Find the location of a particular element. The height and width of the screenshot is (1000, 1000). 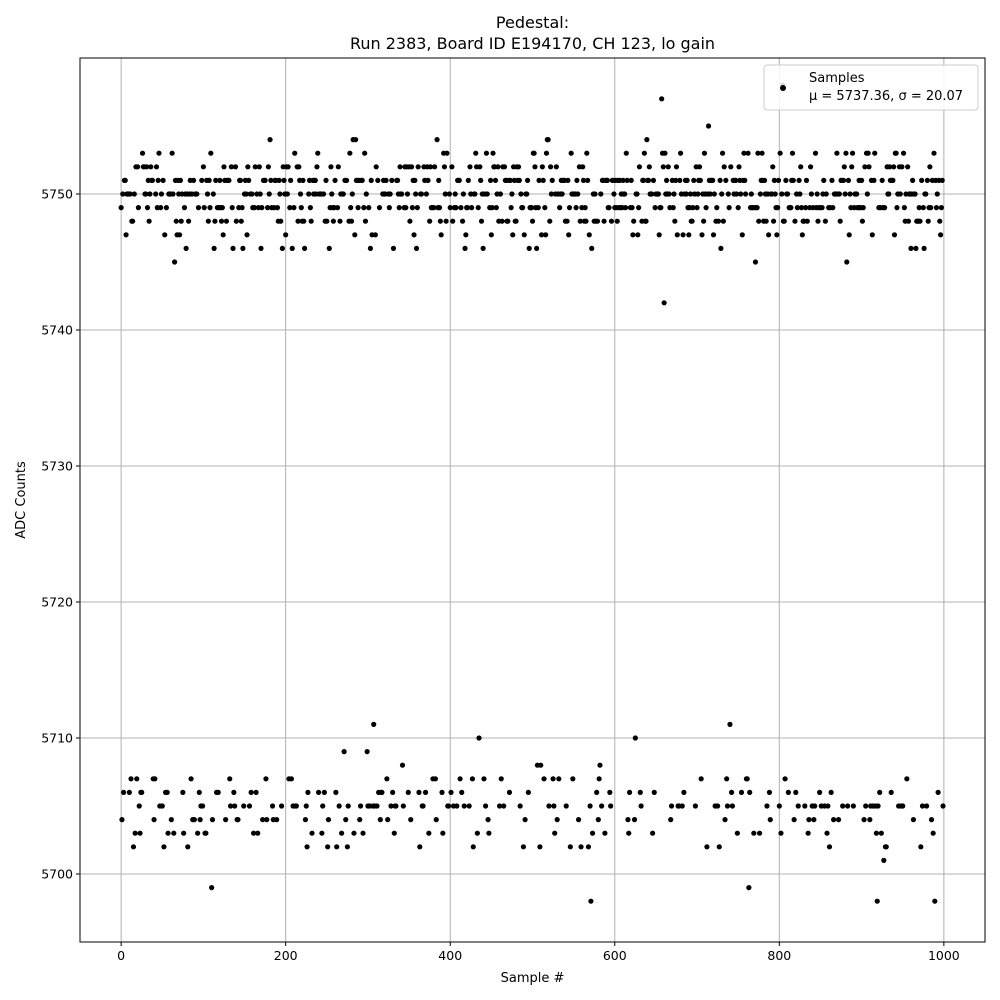

legend-stats: μ = 5737.36, σ = 20.07 is located at coordinates (886, 96).